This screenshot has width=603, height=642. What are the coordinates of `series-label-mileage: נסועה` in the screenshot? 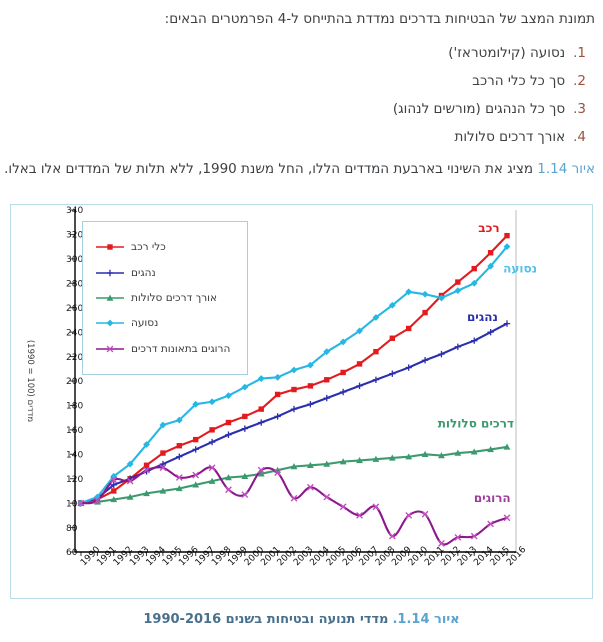 It's located at (520, 268).